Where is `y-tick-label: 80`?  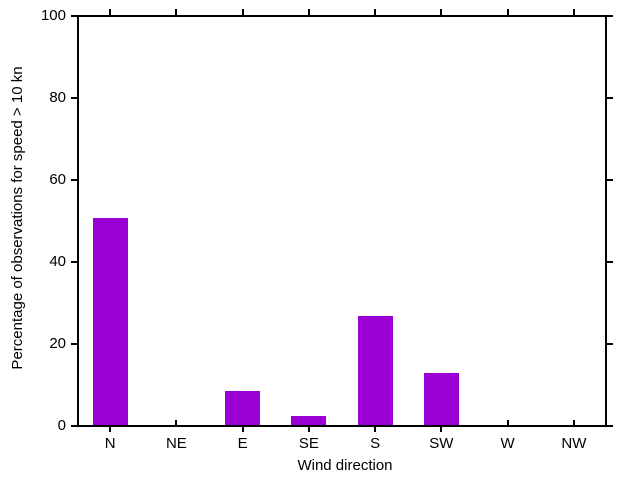 y-tick-label: 80 is located at coordinates (57, 97).